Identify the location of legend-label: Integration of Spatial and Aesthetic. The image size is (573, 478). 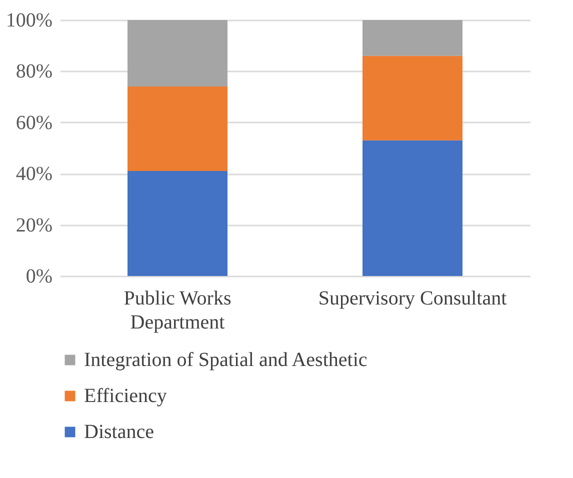
(226, 360).